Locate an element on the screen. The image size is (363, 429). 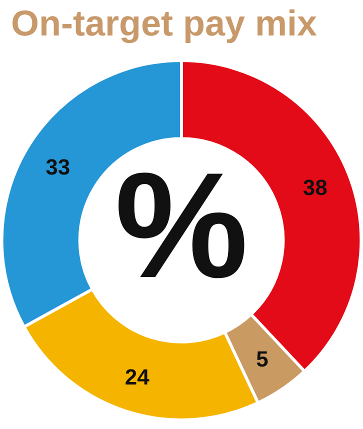
chart-title: On-target pay mix is located at coordinates (164, 23).